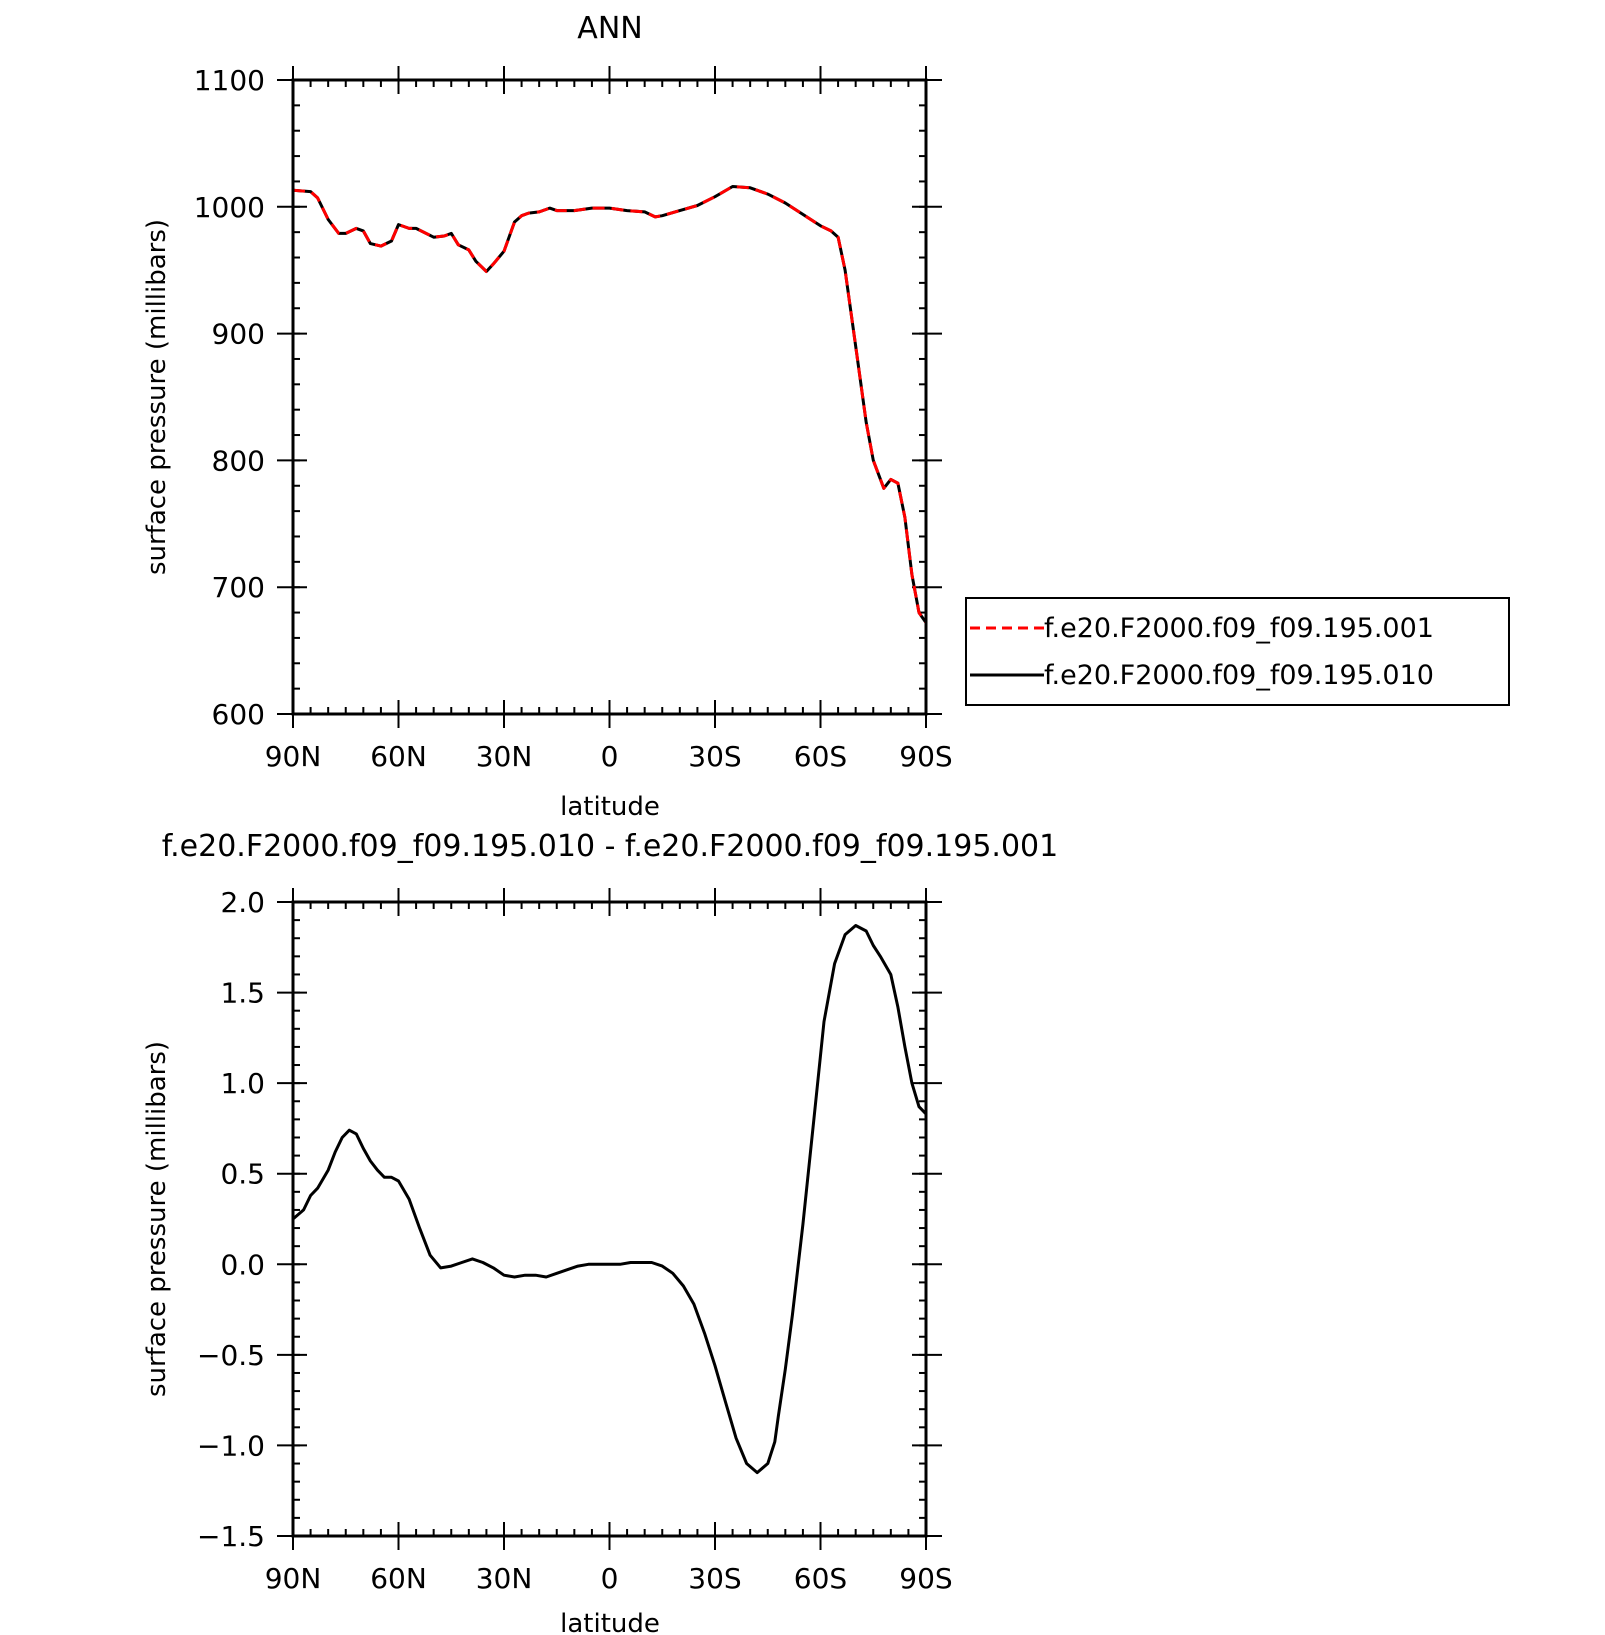 Image resolution: width=1605 pixels, height=1635 pixels. What do you see at coordinates (610, 1622) in the screenshot?
I see `chart-bottom-xlabel: latitude` at bounding box center [610, 1622].